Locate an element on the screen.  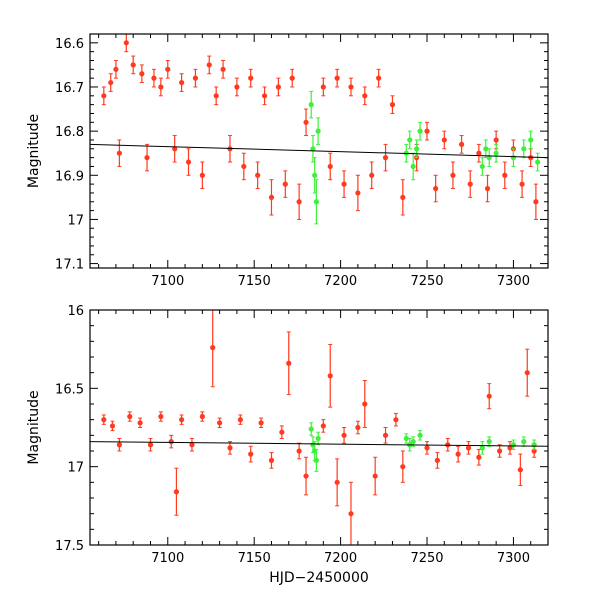
trend-line is located at coordinates (319, 444).